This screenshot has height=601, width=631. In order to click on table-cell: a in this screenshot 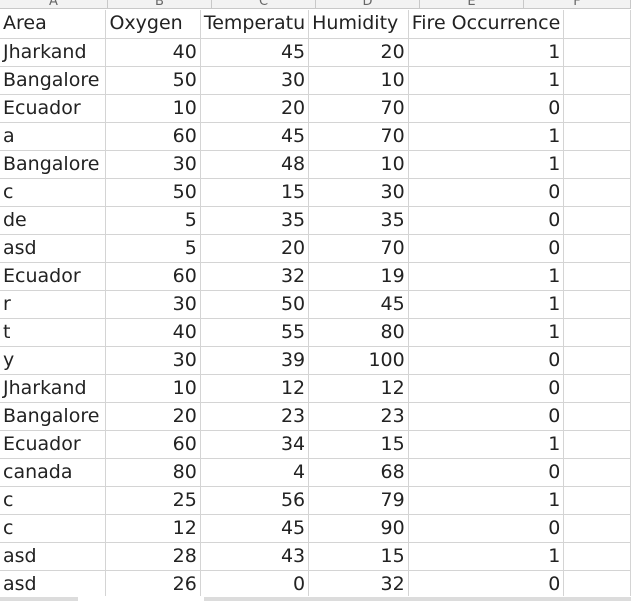, I will do `click(53, 136)`.